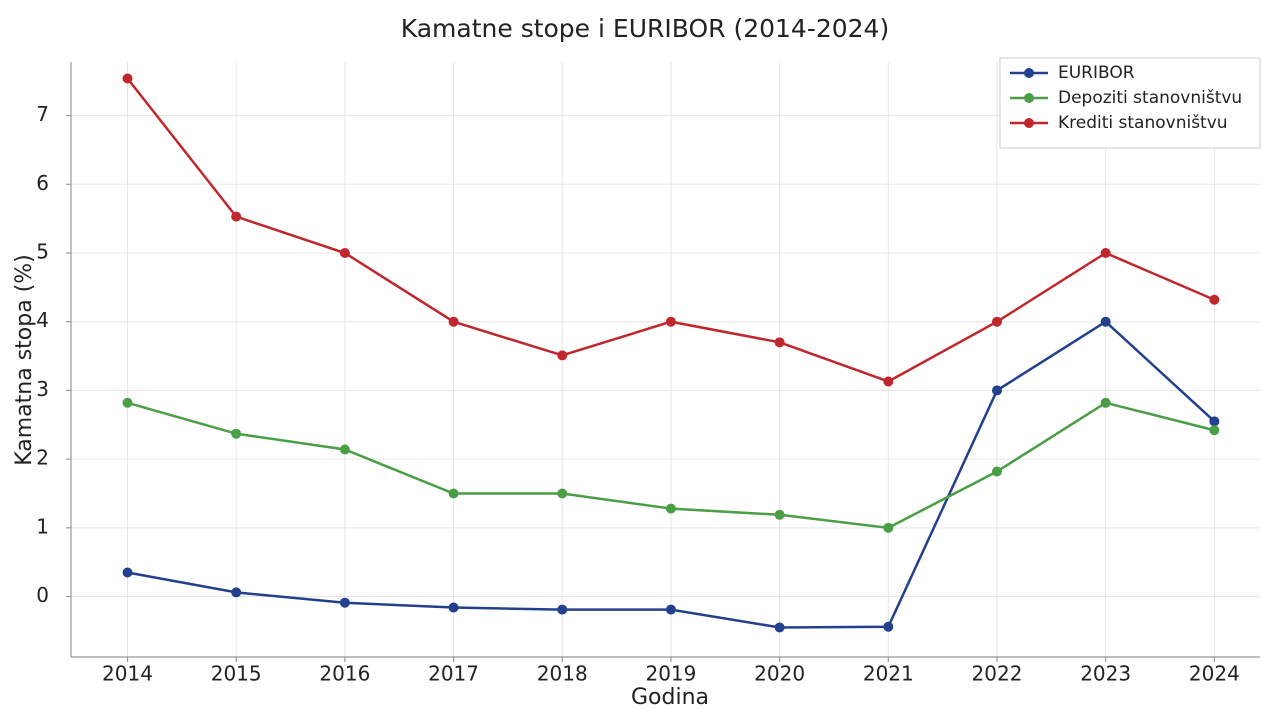 This screenshot has width=1261, height=709. What do you see at coordinates (42, 114) in the screenshot?
I see `y-tick-label: 7` at bounding box center [42, 114].